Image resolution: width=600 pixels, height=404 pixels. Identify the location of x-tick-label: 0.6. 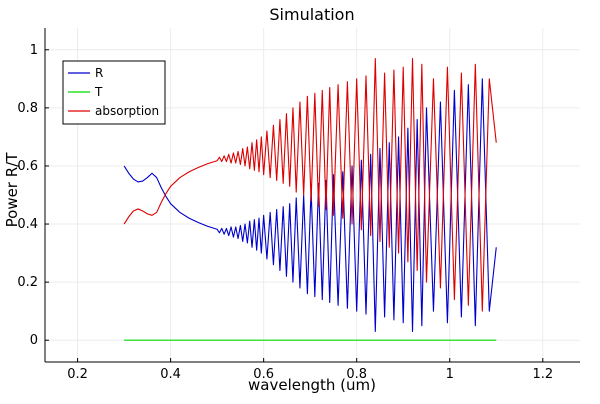
(263, 374).